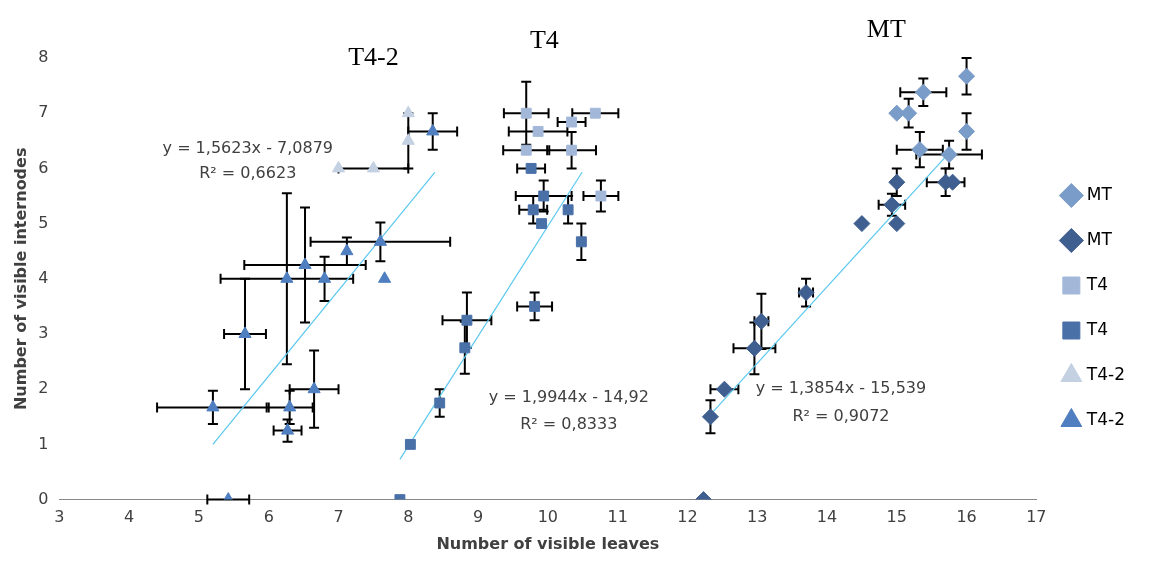  Describe the element at coordinates (841, 388) in the screenshot. I see `annotation: y = 1,3854x - 15,539` at that location.